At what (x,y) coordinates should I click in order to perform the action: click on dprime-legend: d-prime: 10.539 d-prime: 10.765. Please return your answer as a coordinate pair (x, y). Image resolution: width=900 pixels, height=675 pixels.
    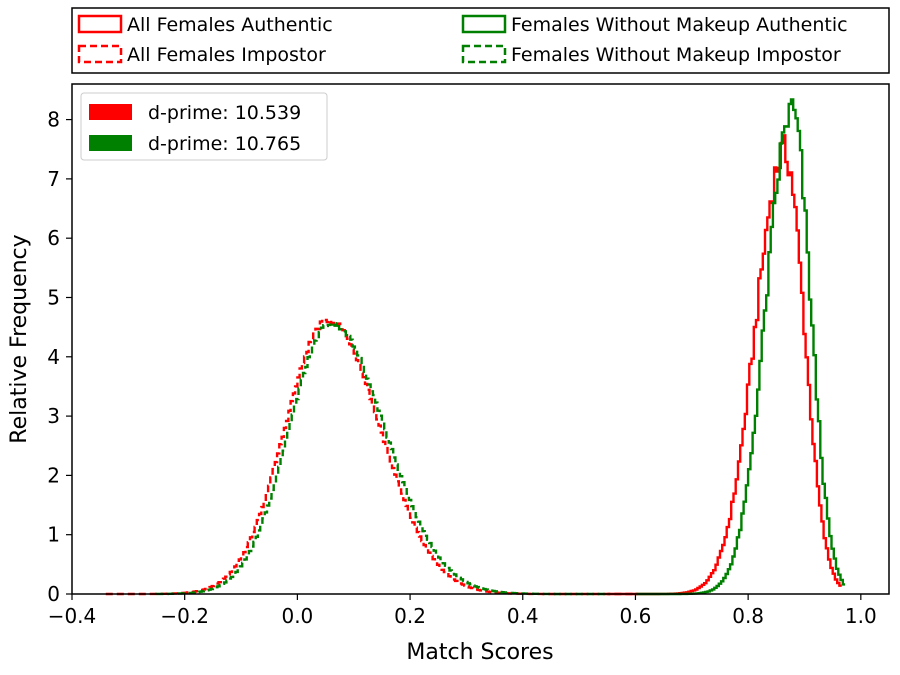
    Looking at the image, I should click on (204, 126).